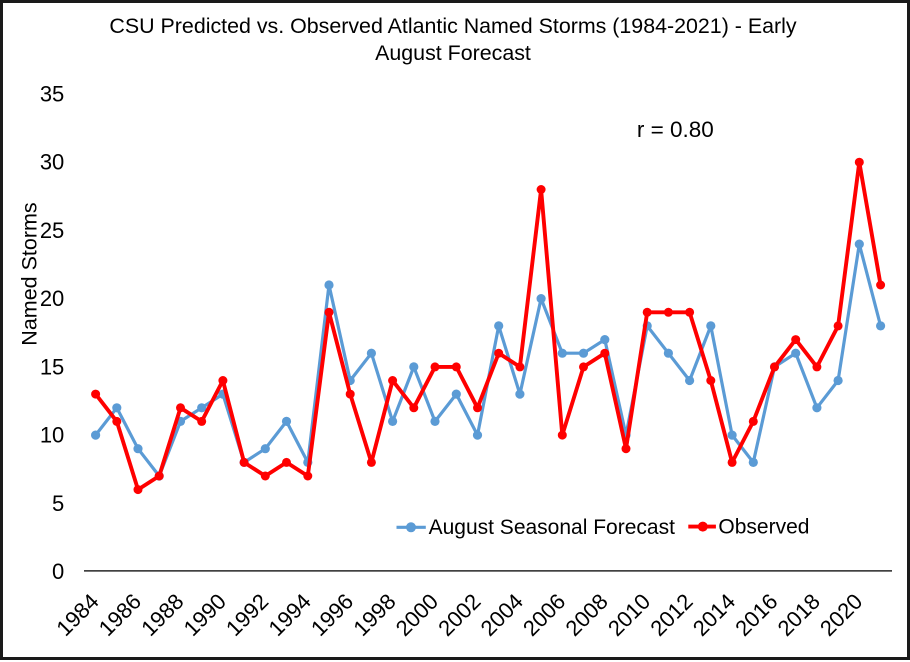  What do you see at coordinates (332, 615) in the screenshot?
I see `svg-text: 1996` at bounding box center [332, 615].